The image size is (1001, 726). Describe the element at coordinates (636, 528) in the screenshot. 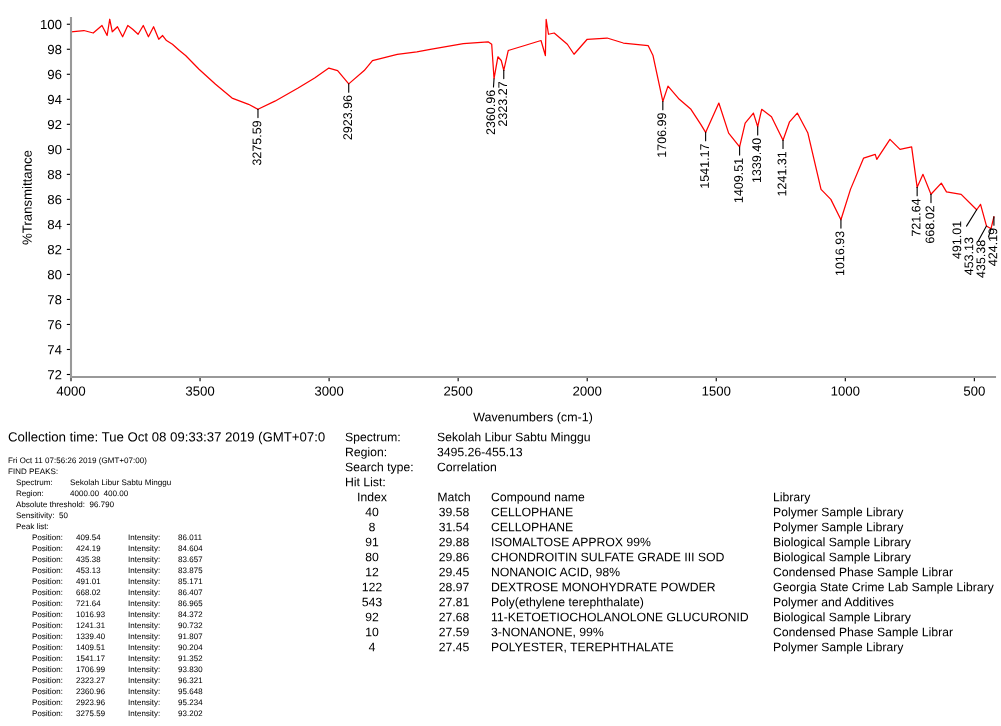

I see `text: 8 31.54 CELLOPHANE Polymer Sample Library` at that location.